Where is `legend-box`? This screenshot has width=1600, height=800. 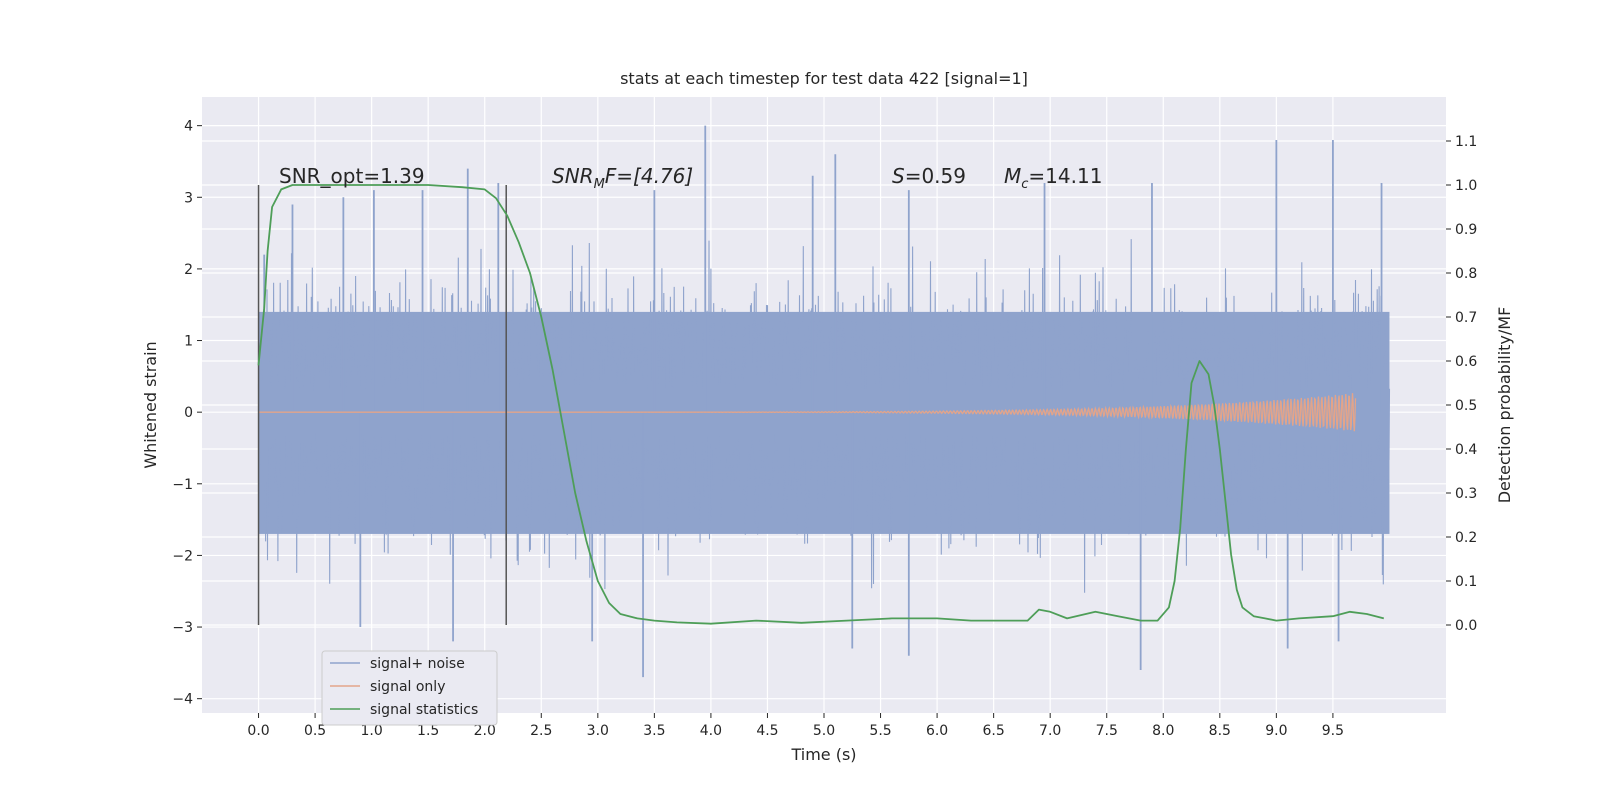
legend-box is located at coordinates (409, 688).